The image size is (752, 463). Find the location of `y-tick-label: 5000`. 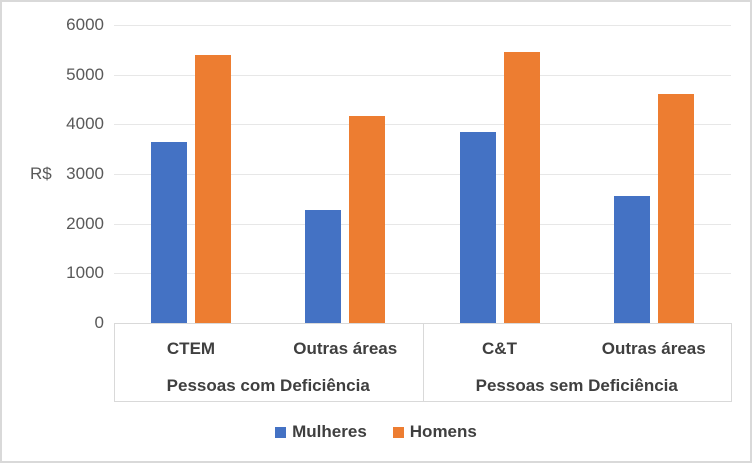

y-tick-label: 5000 is located at coordinates (85, 74).